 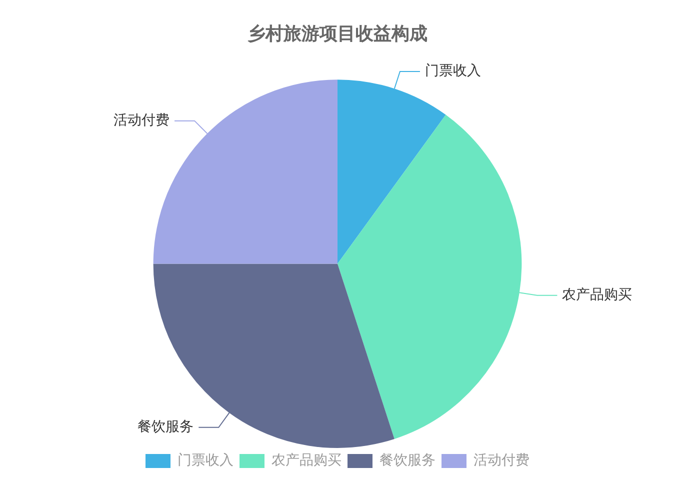 What do you see at coordinates (338, 33) in the screenshot?
I see `chart-title: 乡村旅游项目收益构成` at bounding box center [338, 33].